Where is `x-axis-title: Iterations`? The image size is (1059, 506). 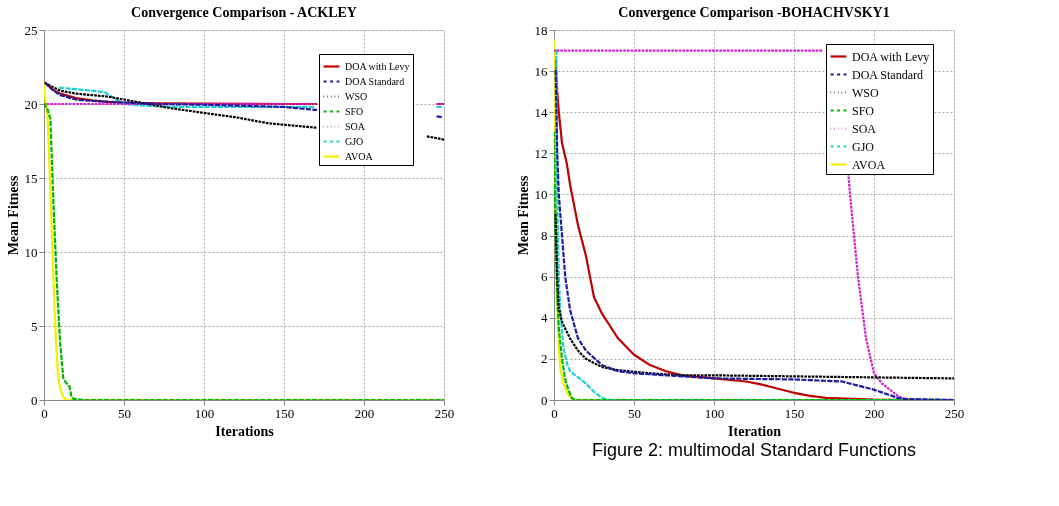 x-axis-title: Iterations is located at coordinates (245, 431).